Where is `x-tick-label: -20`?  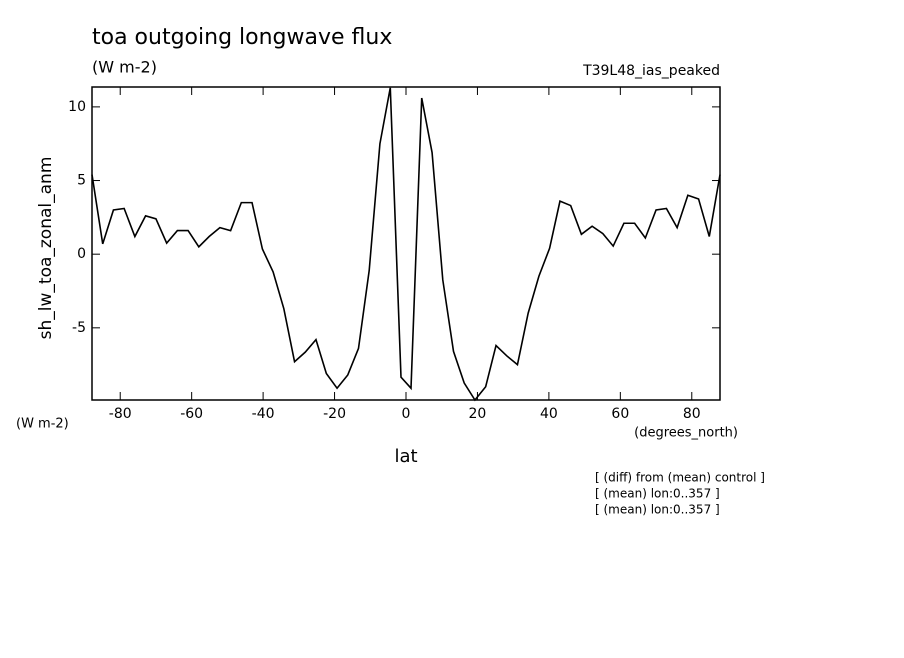
x-tick-label: -20 is located at coordinates (334, 414).